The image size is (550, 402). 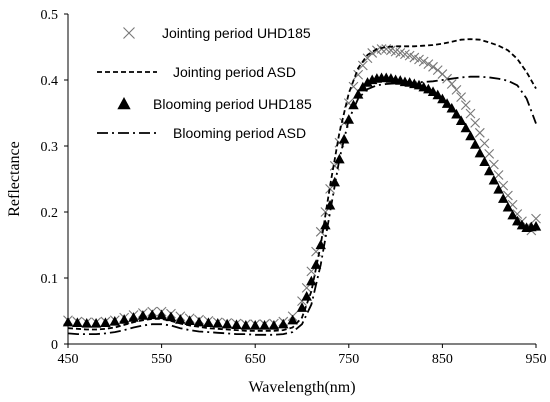 I want to click on legend-item: Jointing period ASD, so click(x=196, y=72).